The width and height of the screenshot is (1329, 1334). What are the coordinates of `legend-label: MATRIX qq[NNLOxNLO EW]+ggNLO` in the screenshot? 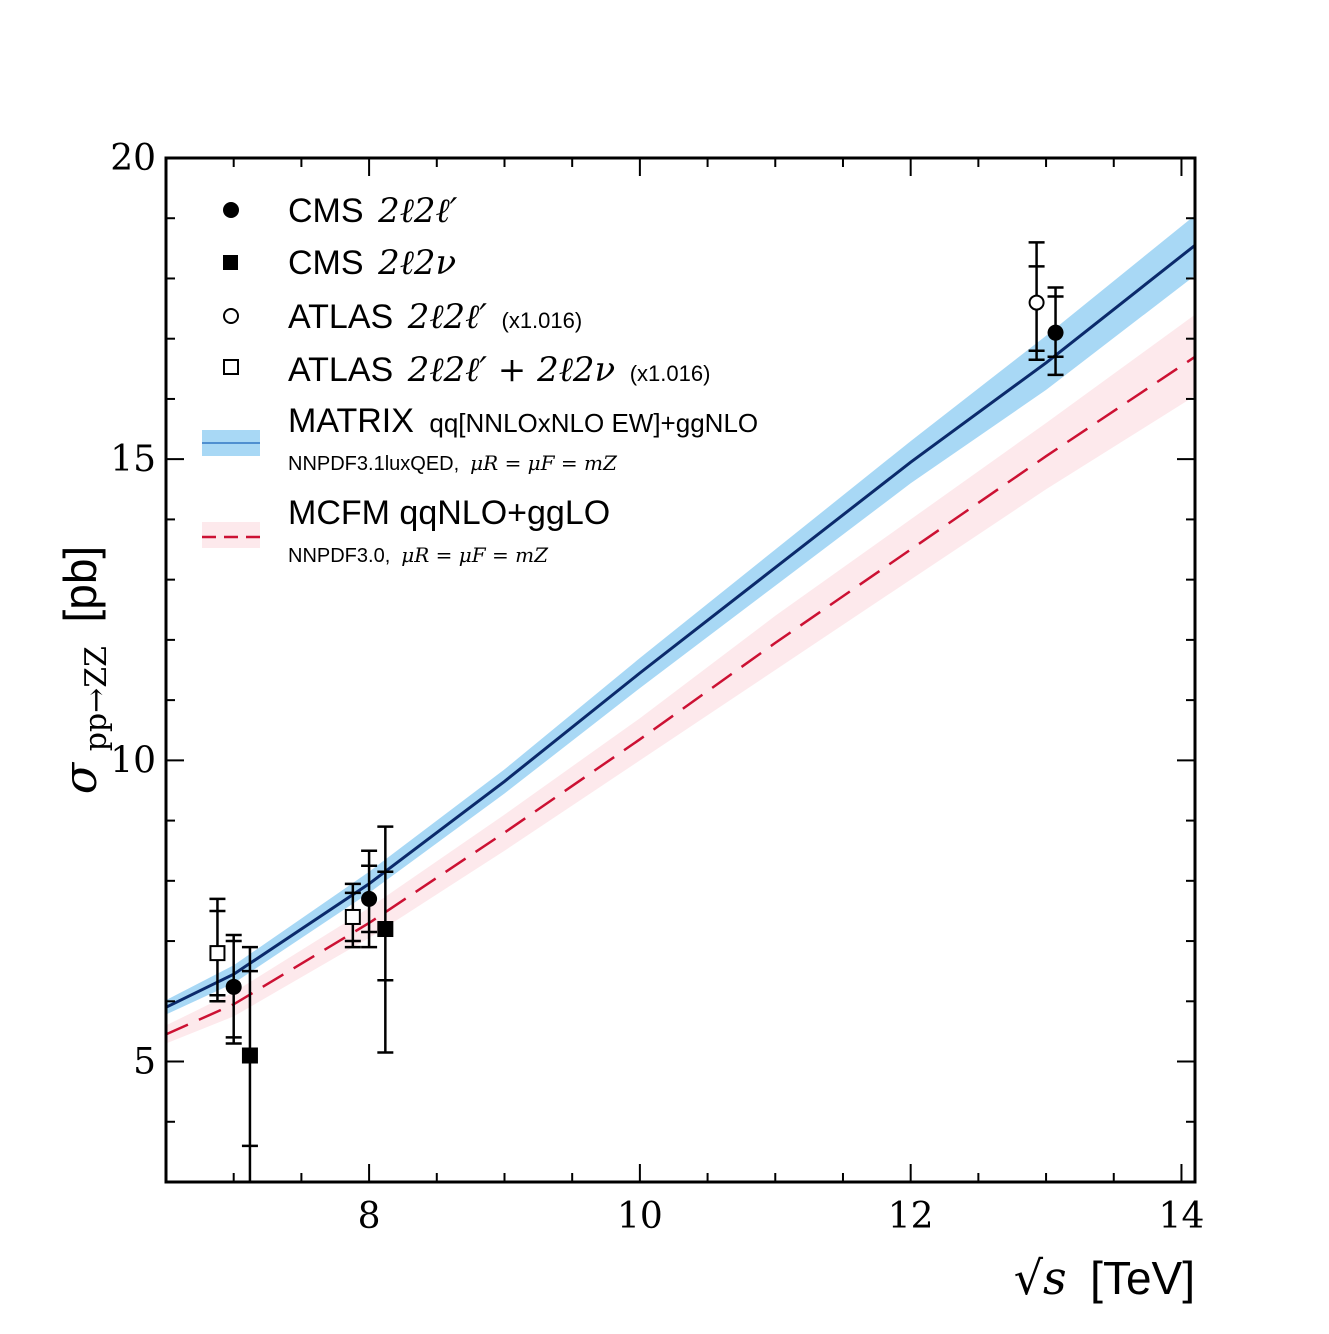 It's located at (523, 421).